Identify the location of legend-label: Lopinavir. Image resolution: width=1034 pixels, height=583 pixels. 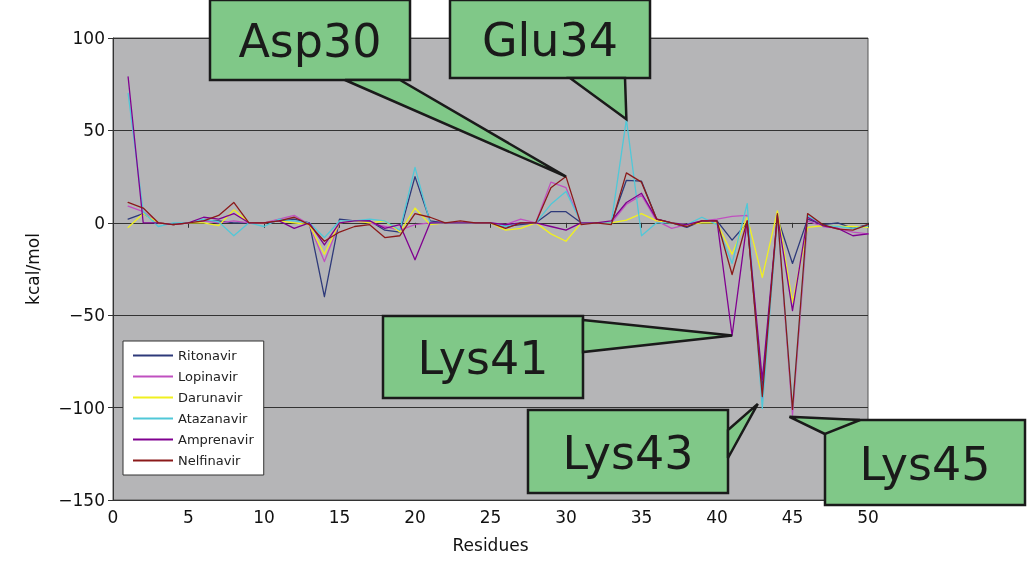
(208, 376).